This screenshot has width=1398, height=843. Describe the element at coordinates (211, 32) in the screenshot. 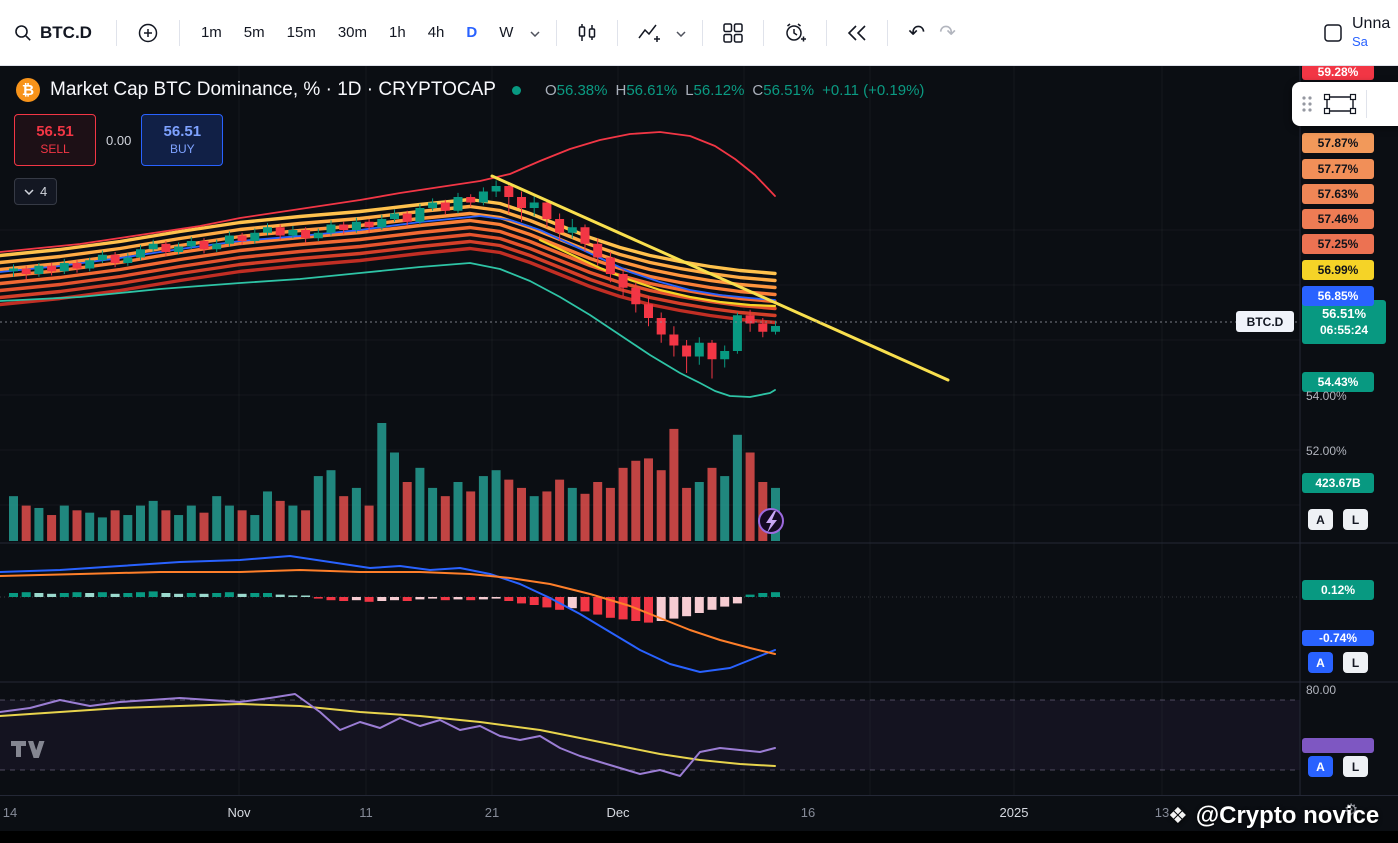

I see `timeframe-1m: 1m` at that location.